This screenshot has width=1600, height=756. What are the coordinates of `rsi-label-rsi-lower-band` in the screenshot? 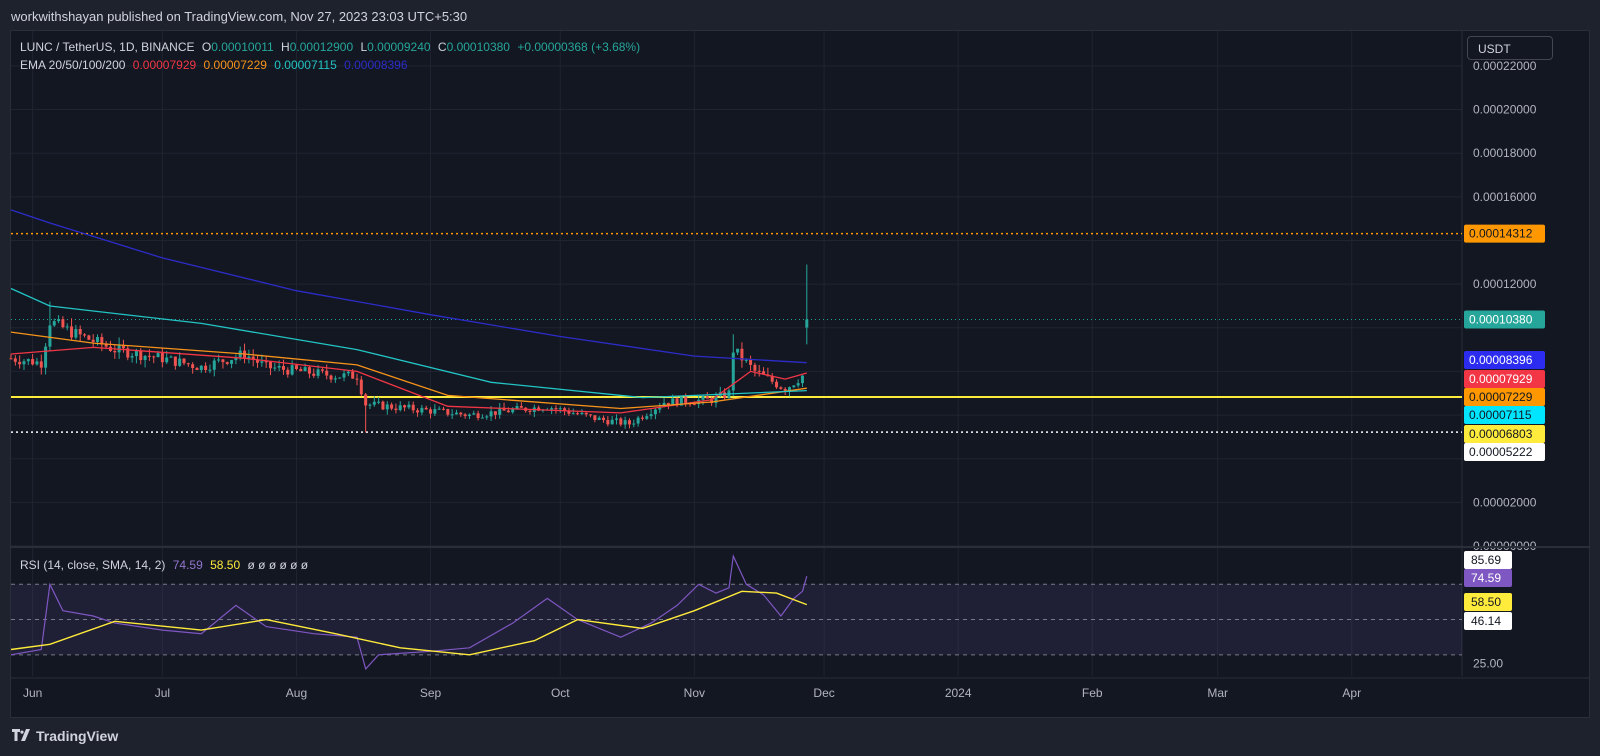 It's located at (1488, 621).